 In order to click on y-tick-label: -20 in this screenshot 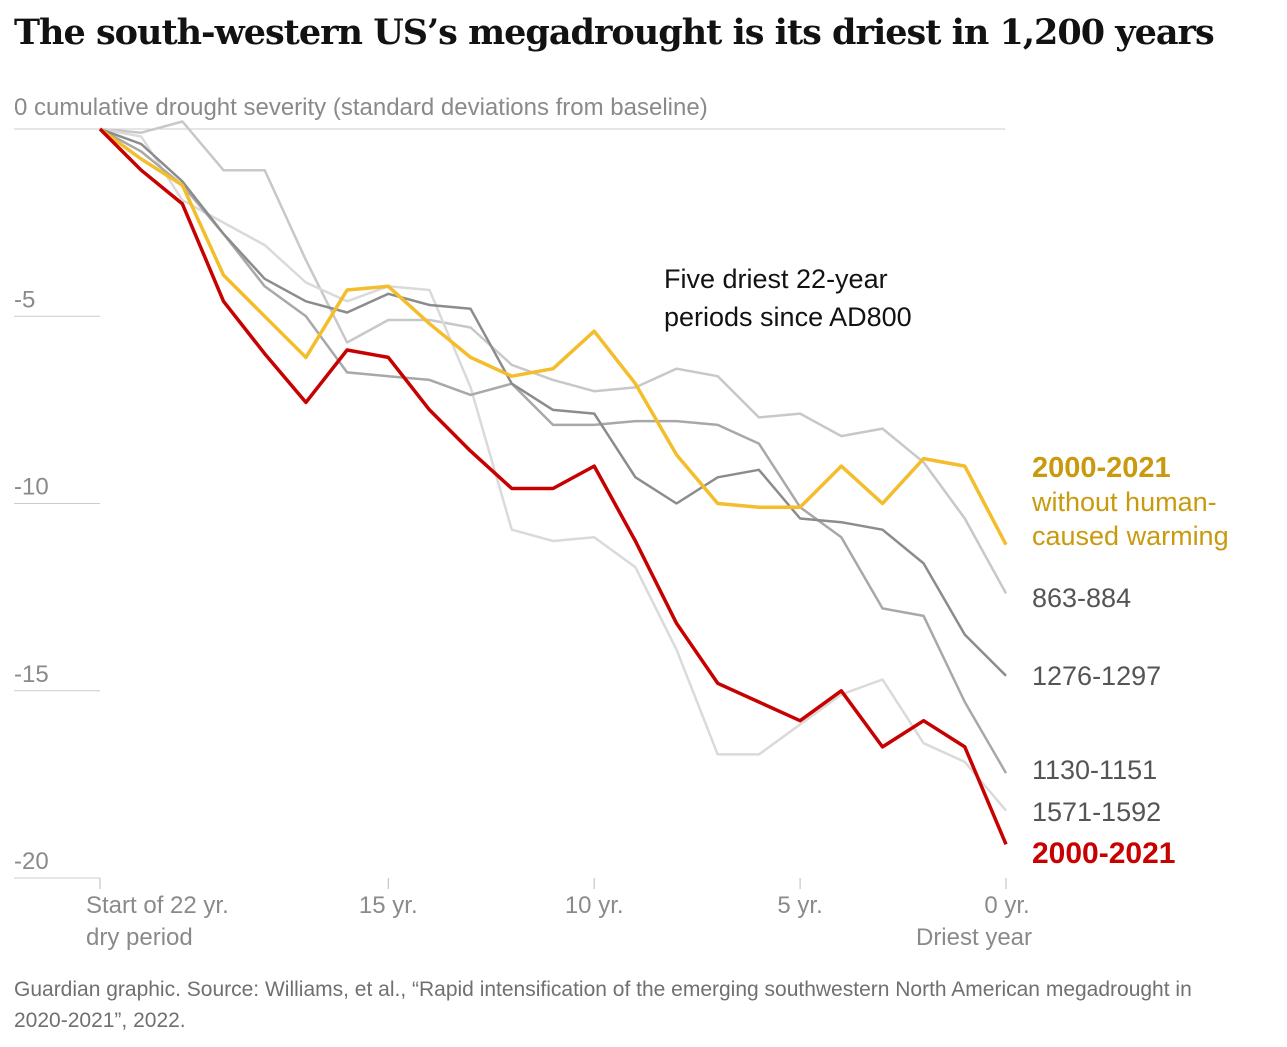, I will do `click(31, 861)`.